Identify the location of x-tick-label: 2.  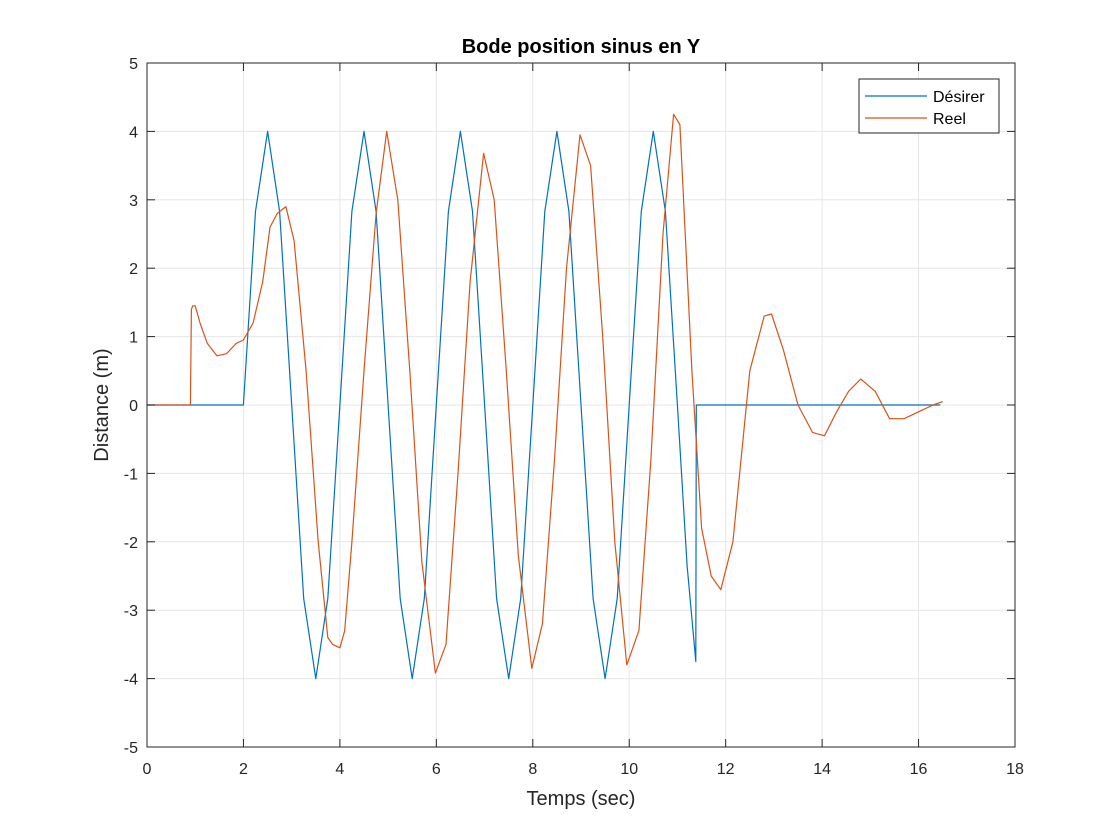
(243, 769).